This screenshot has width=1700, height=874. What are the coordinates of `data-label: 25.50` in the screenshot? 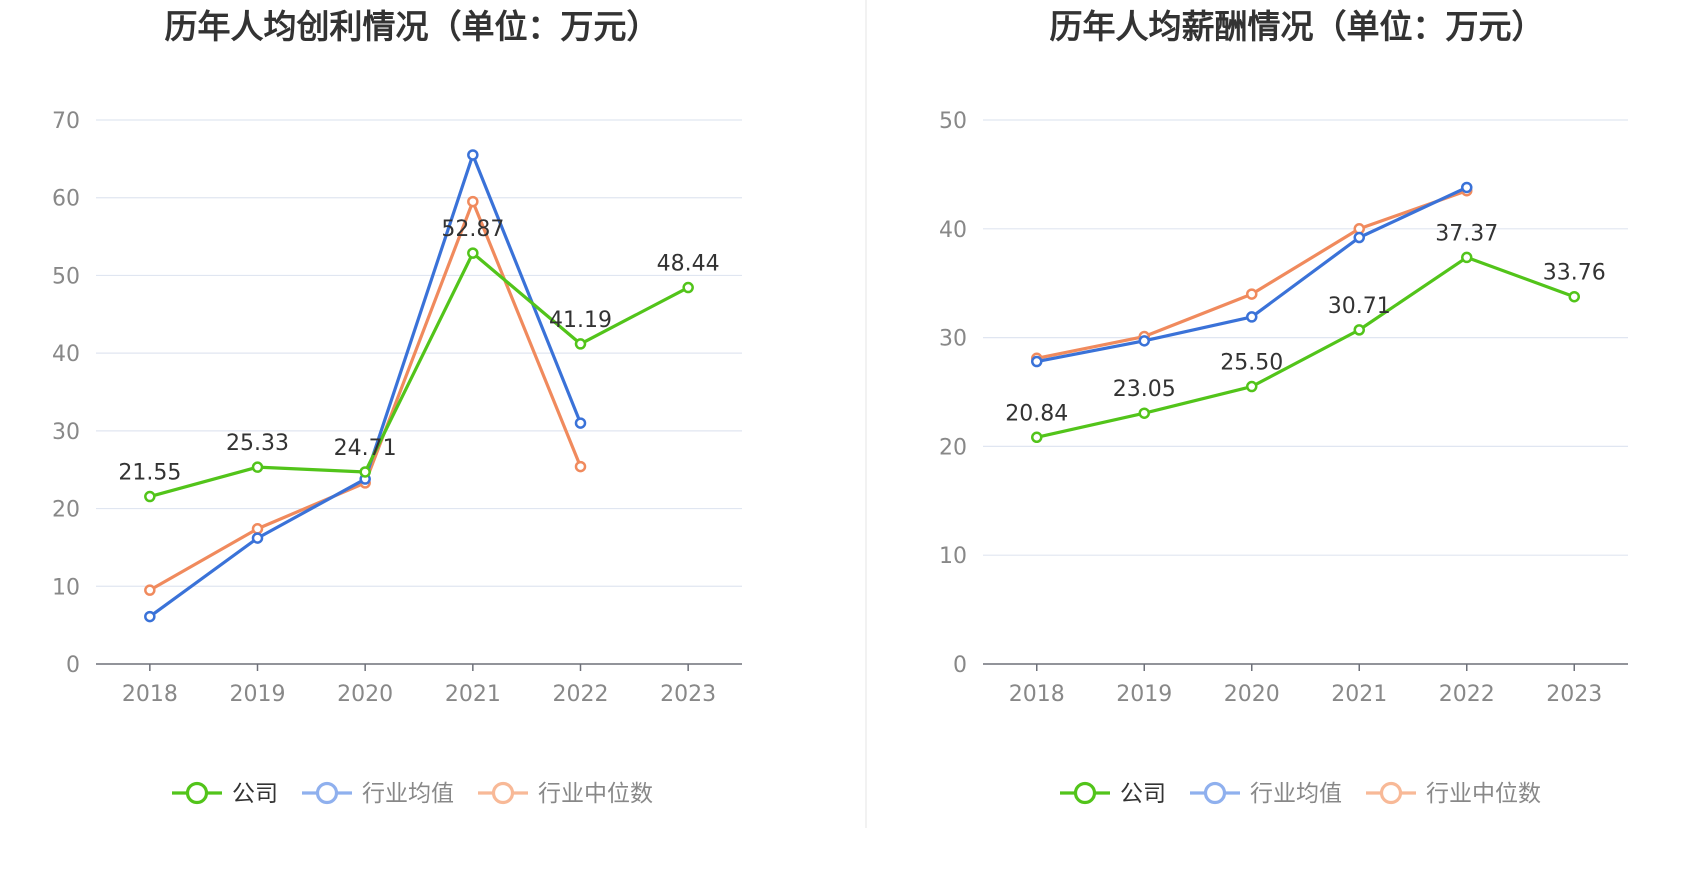 It's located at (1251, 363).